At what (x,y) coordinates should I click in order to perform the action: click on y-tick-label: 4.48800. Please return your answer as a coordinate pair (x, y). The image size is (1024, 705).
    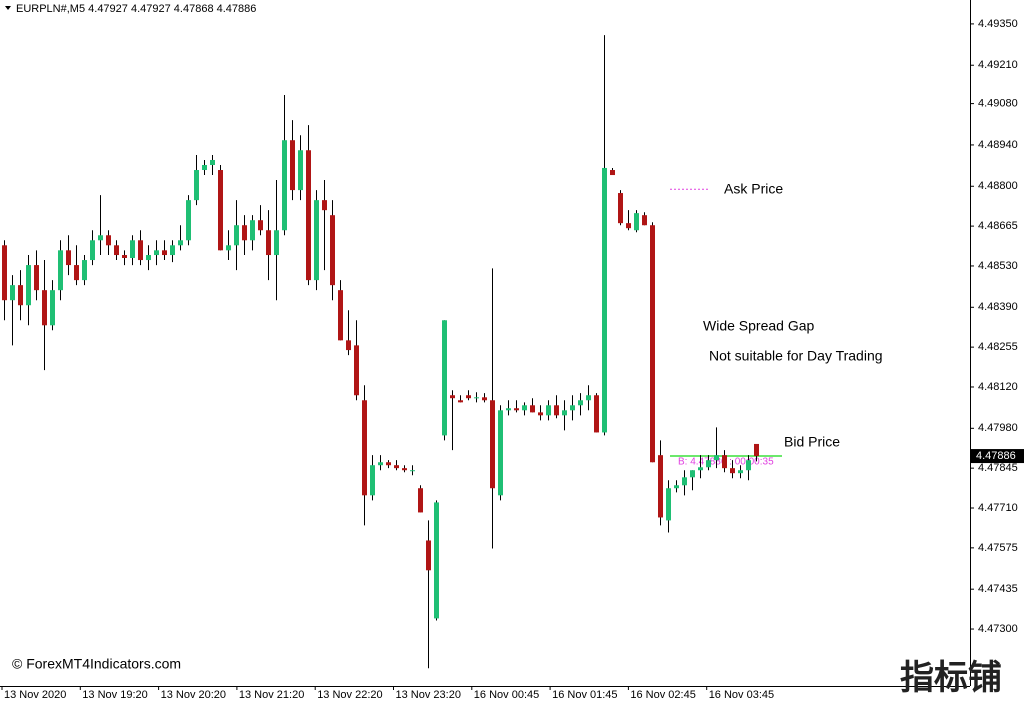
    Looking at the image, I should click on (998, 186).